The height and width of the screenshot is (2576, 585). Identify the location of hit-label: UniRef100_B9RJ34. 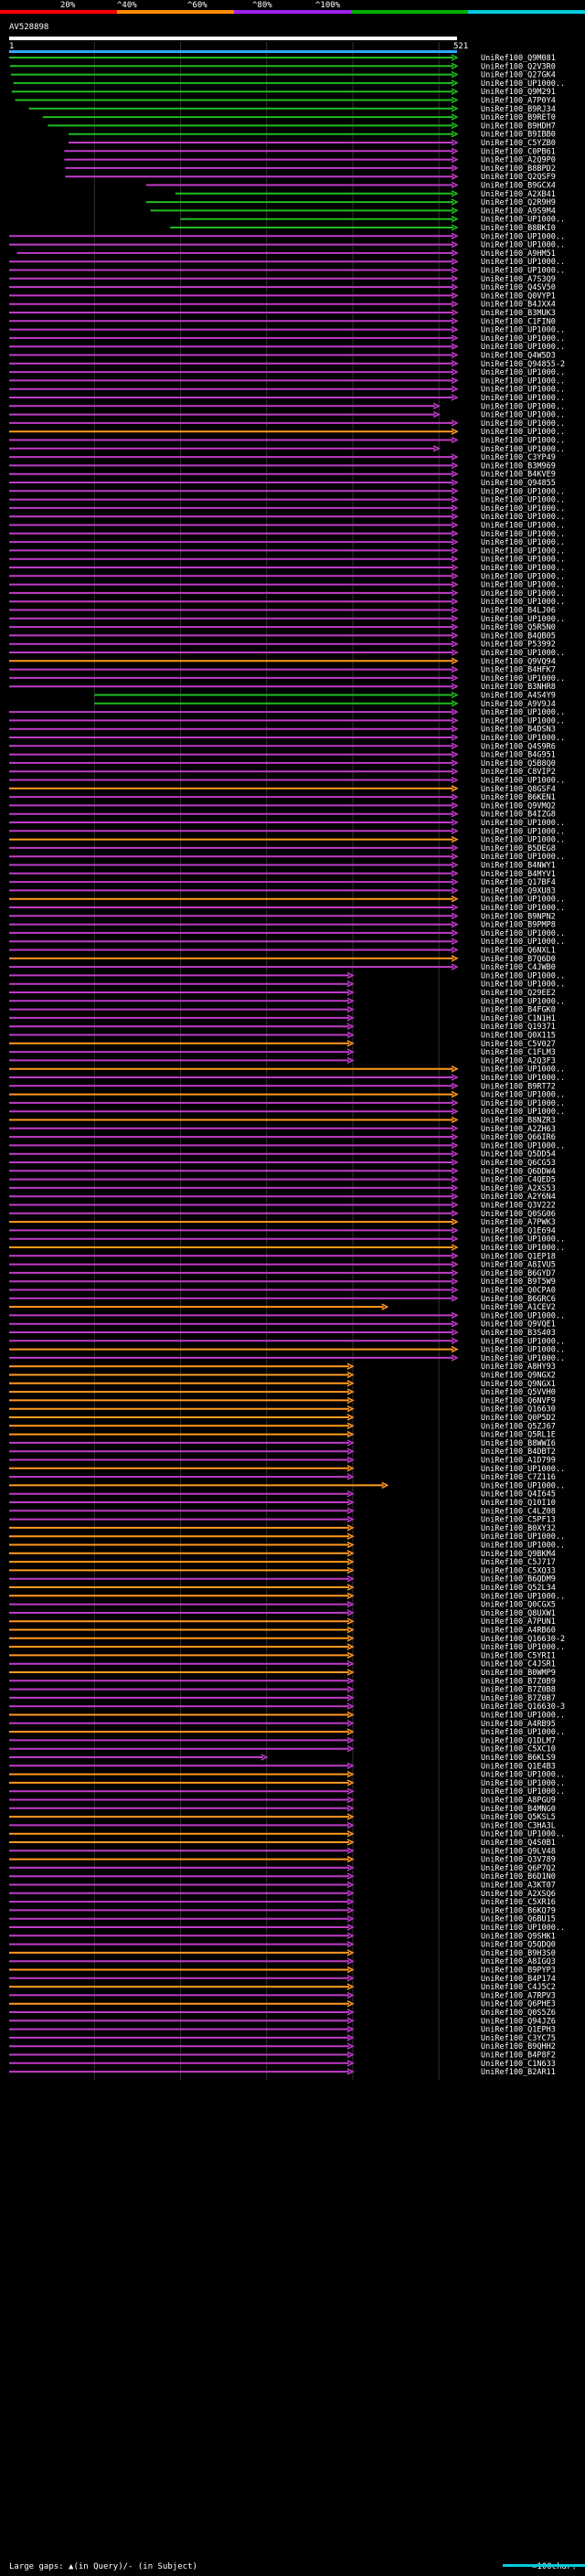
(518, 109).